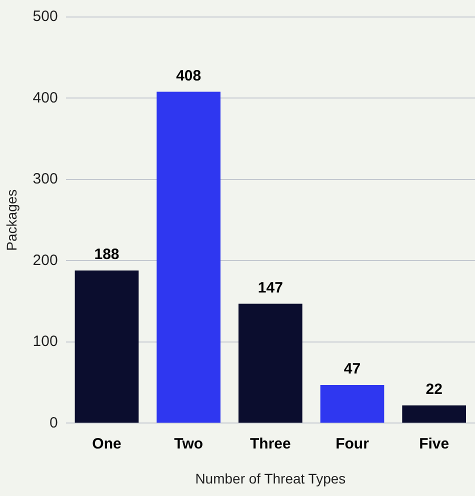 This screenshot has width=475, height=496. What do you see at coordinates (107, 255) in the screenshot?
I see `data-label: 188` at bounding box center [107, 255].